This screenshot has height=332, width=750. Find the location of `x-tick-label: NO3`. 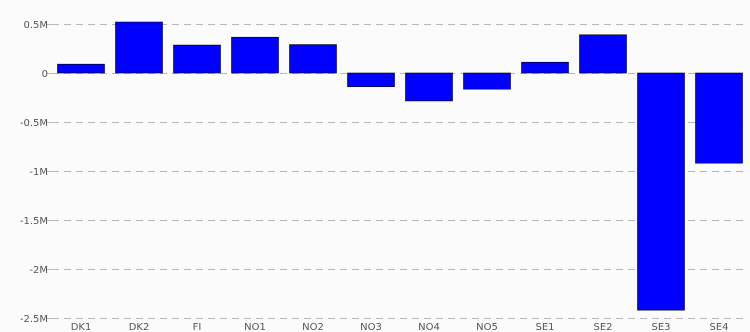

x-tick-label: NO3 is located at coordinates (371, 327).